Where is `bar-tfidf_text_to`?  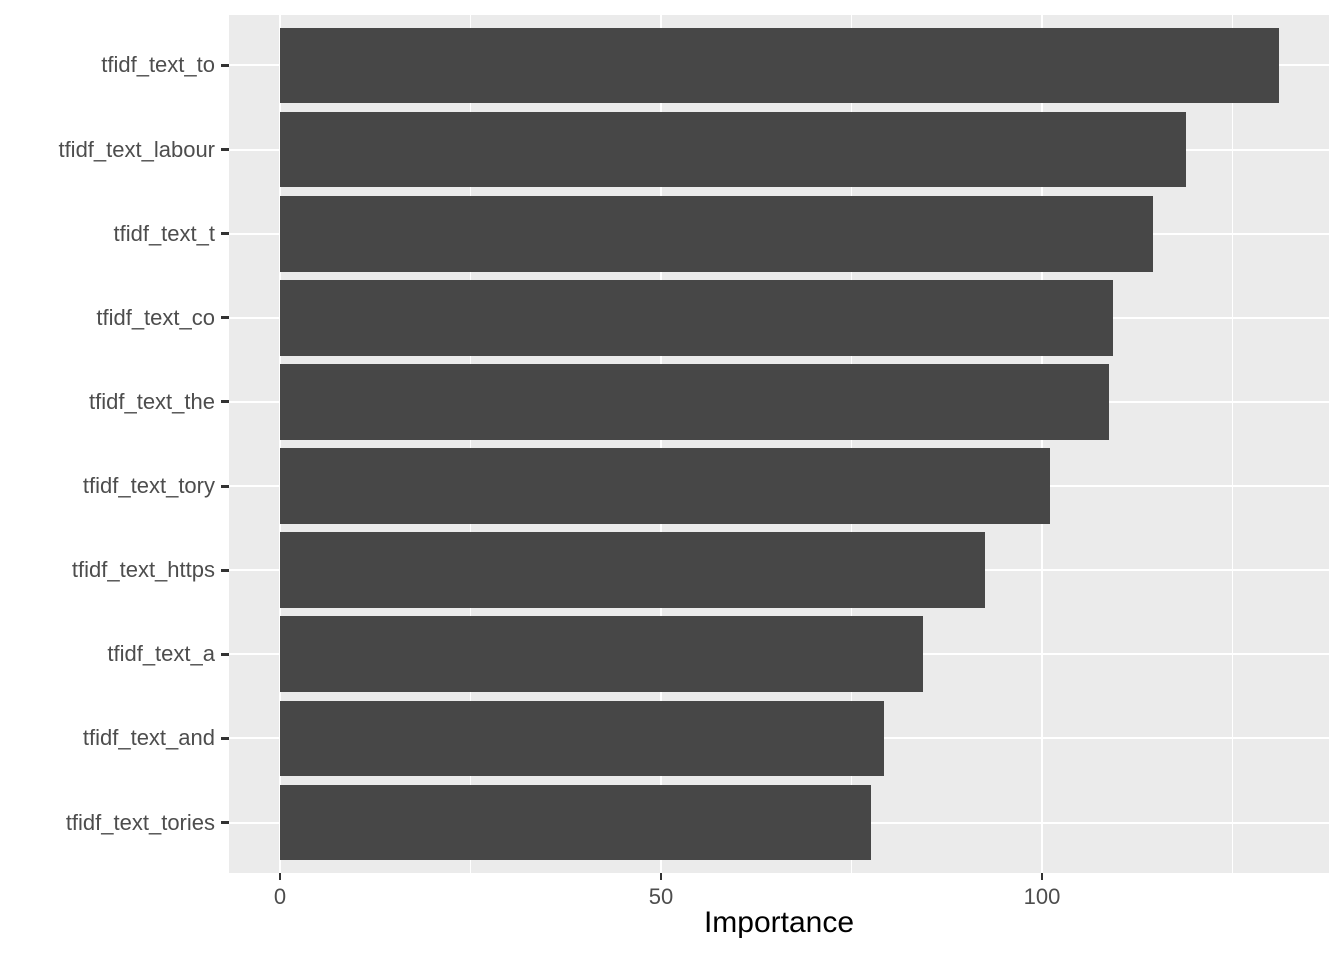
bar-tfidf_text_to is located at coordinates (779, 65).